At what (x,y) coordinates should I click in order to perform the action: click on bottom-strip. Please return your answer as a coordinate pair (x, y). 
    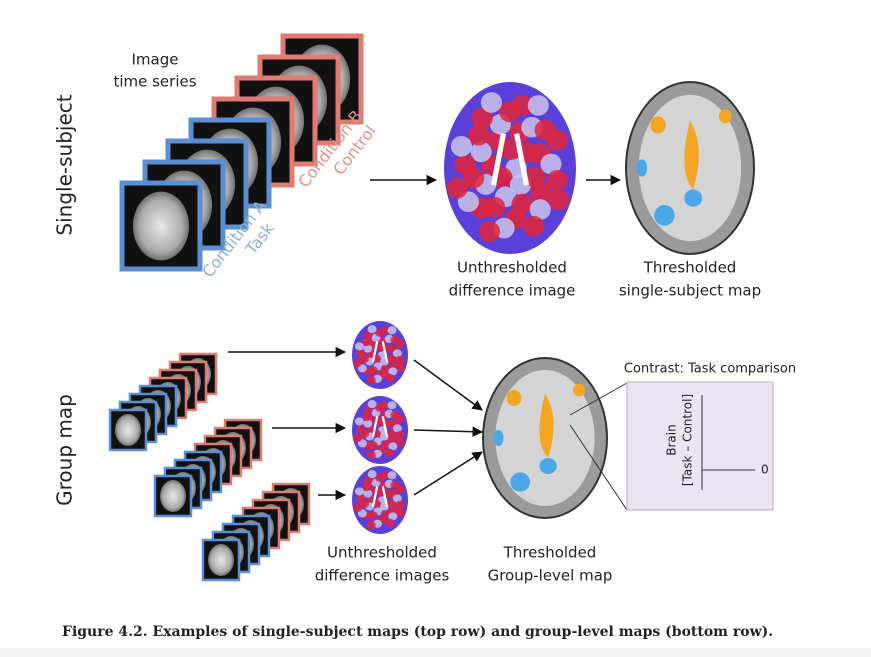
    Looking at the image, I should click on (435, 652).